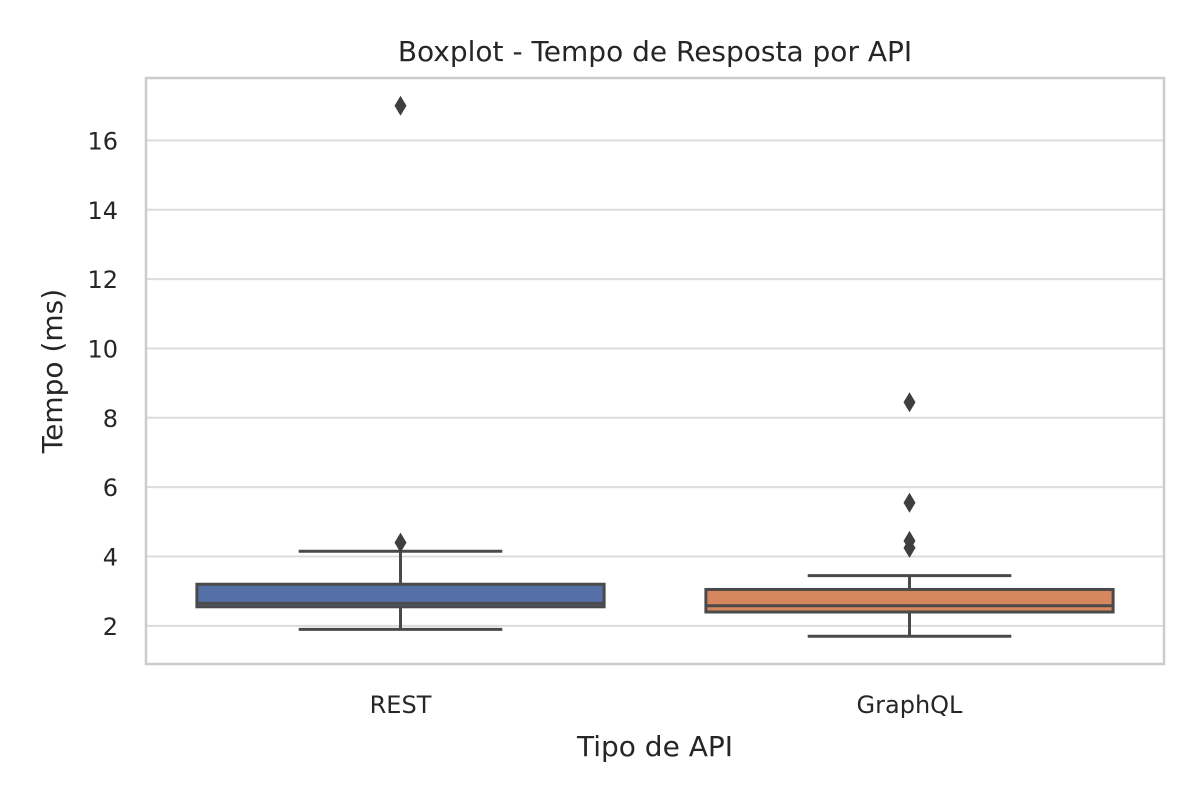  I want to click on y-axis-ticks: 2 4 6 8 10 12 14 16, so click(102, 383).